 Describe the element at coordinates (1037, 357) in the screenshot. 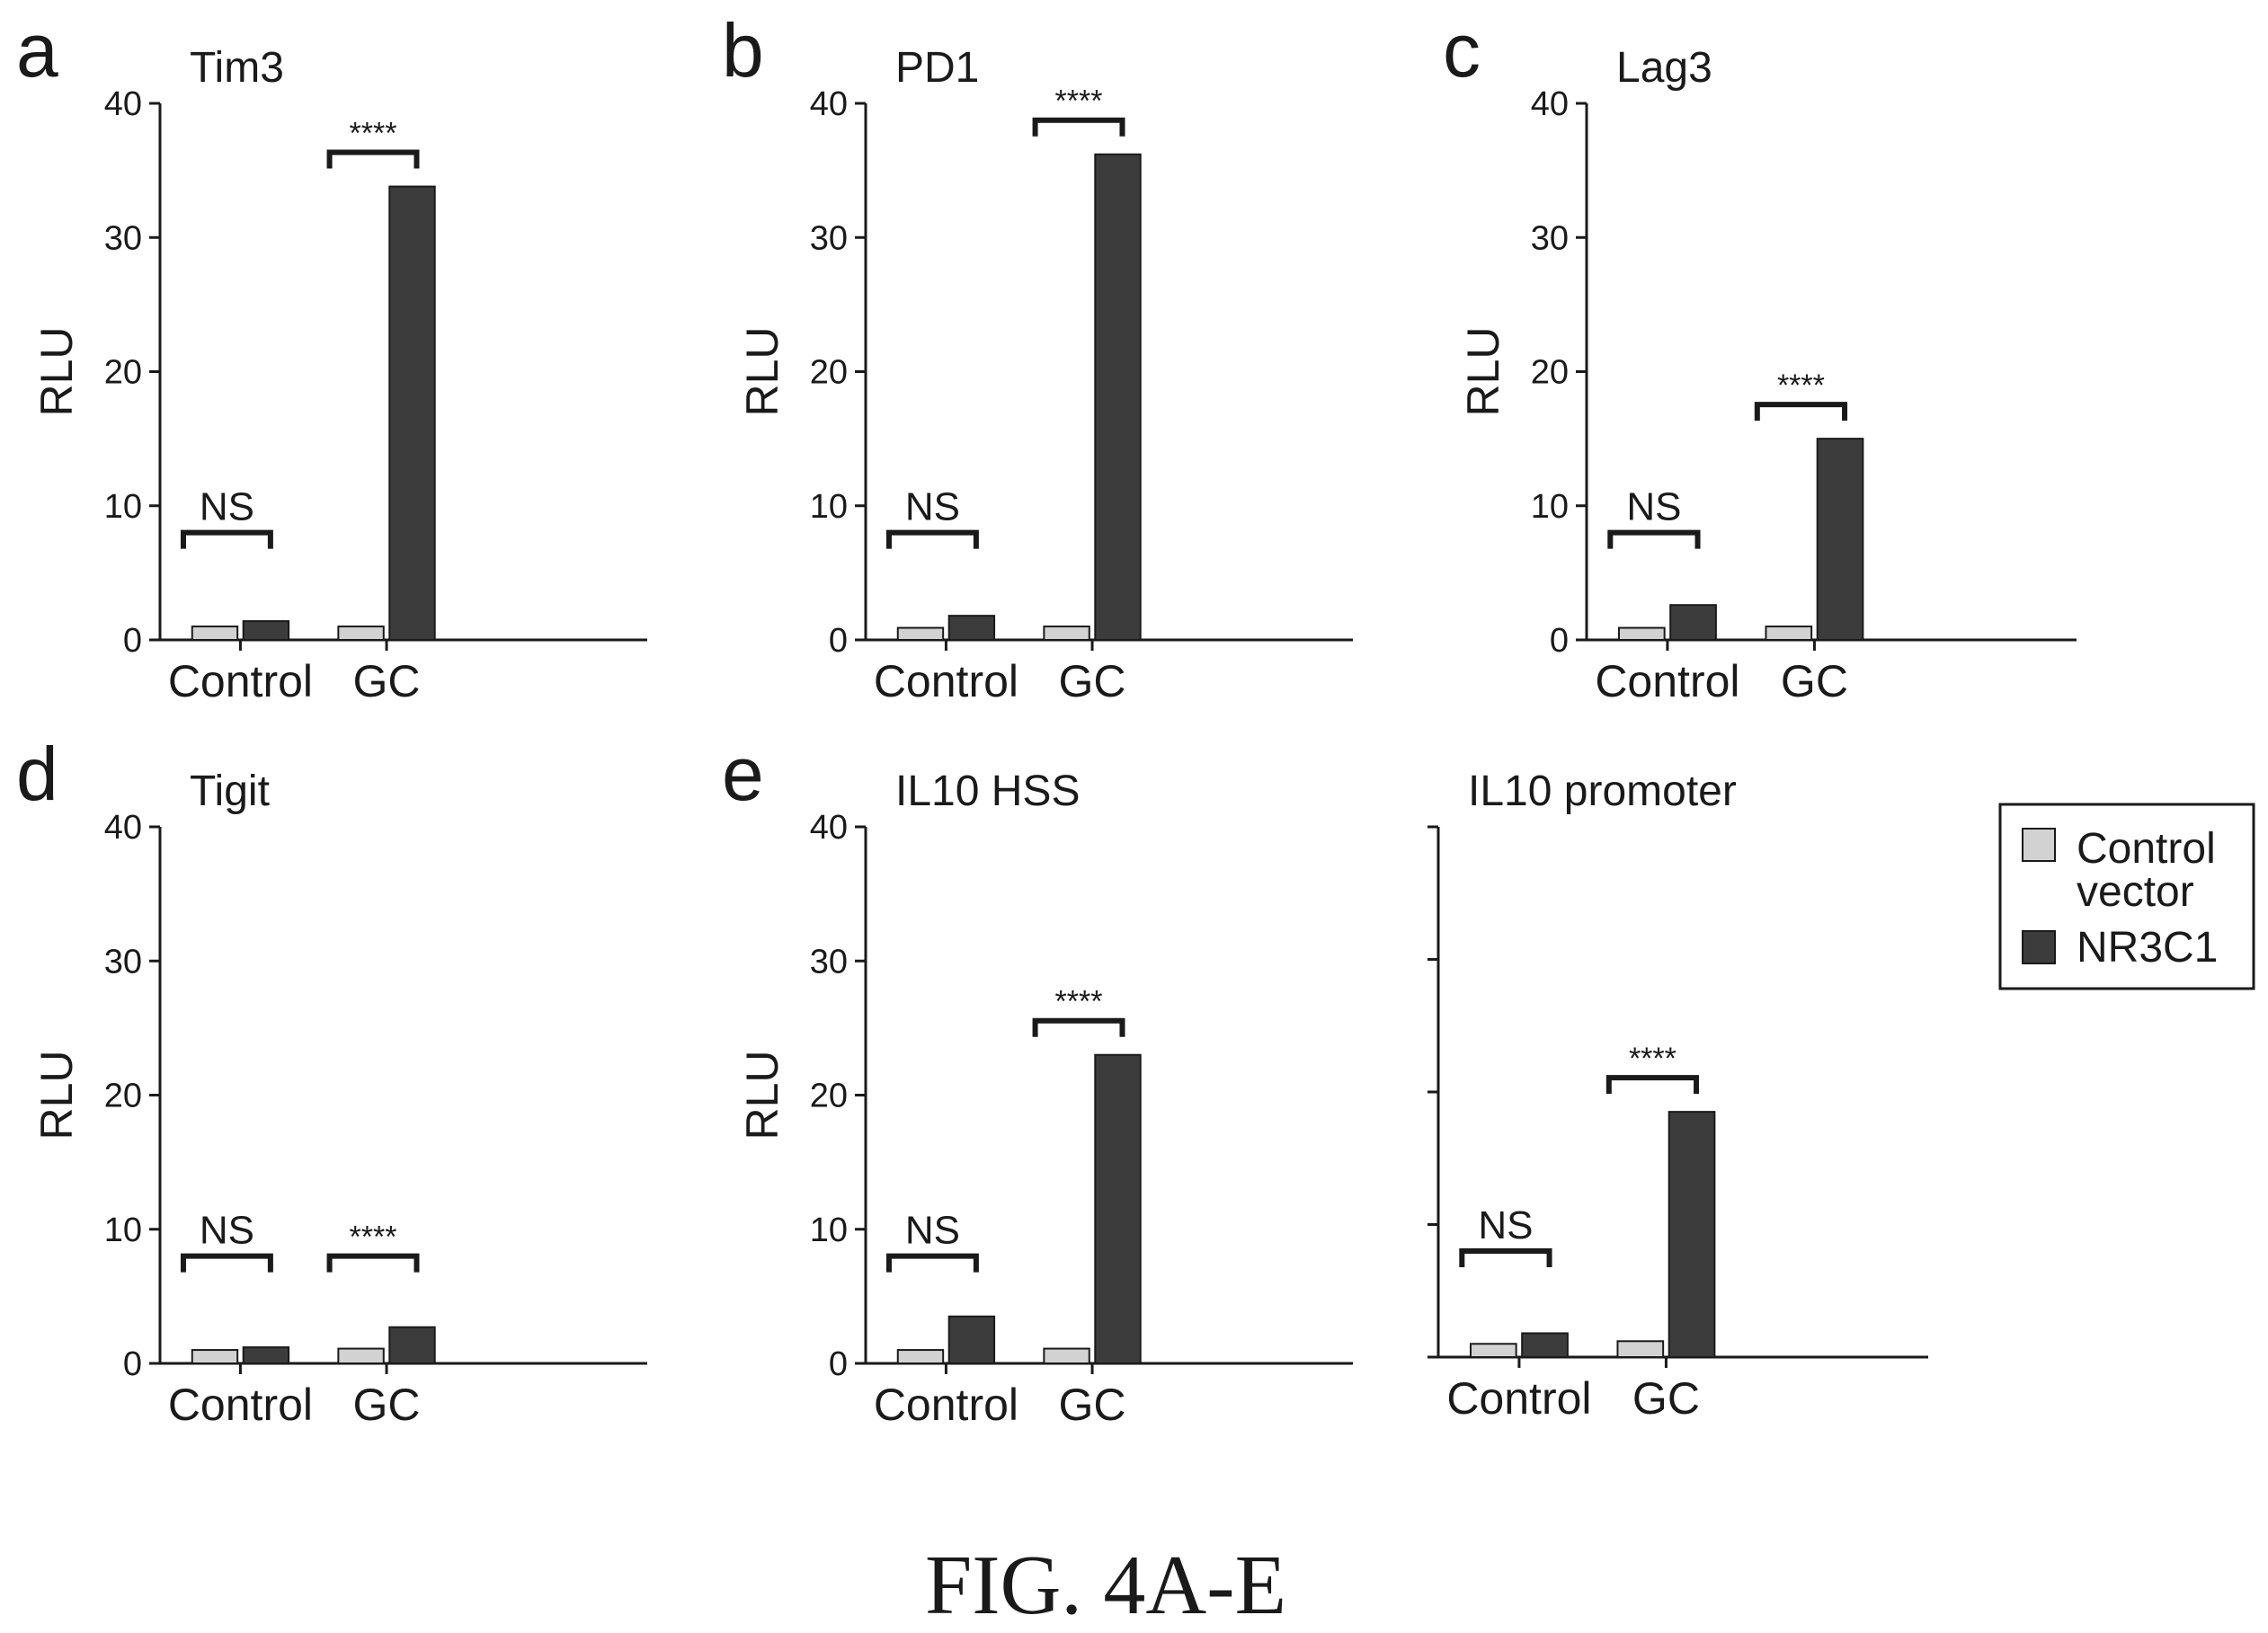

I see `chart-panel-2: b PD1 RLU 0 10 20 30 40 Control NS GC ****` at that location.